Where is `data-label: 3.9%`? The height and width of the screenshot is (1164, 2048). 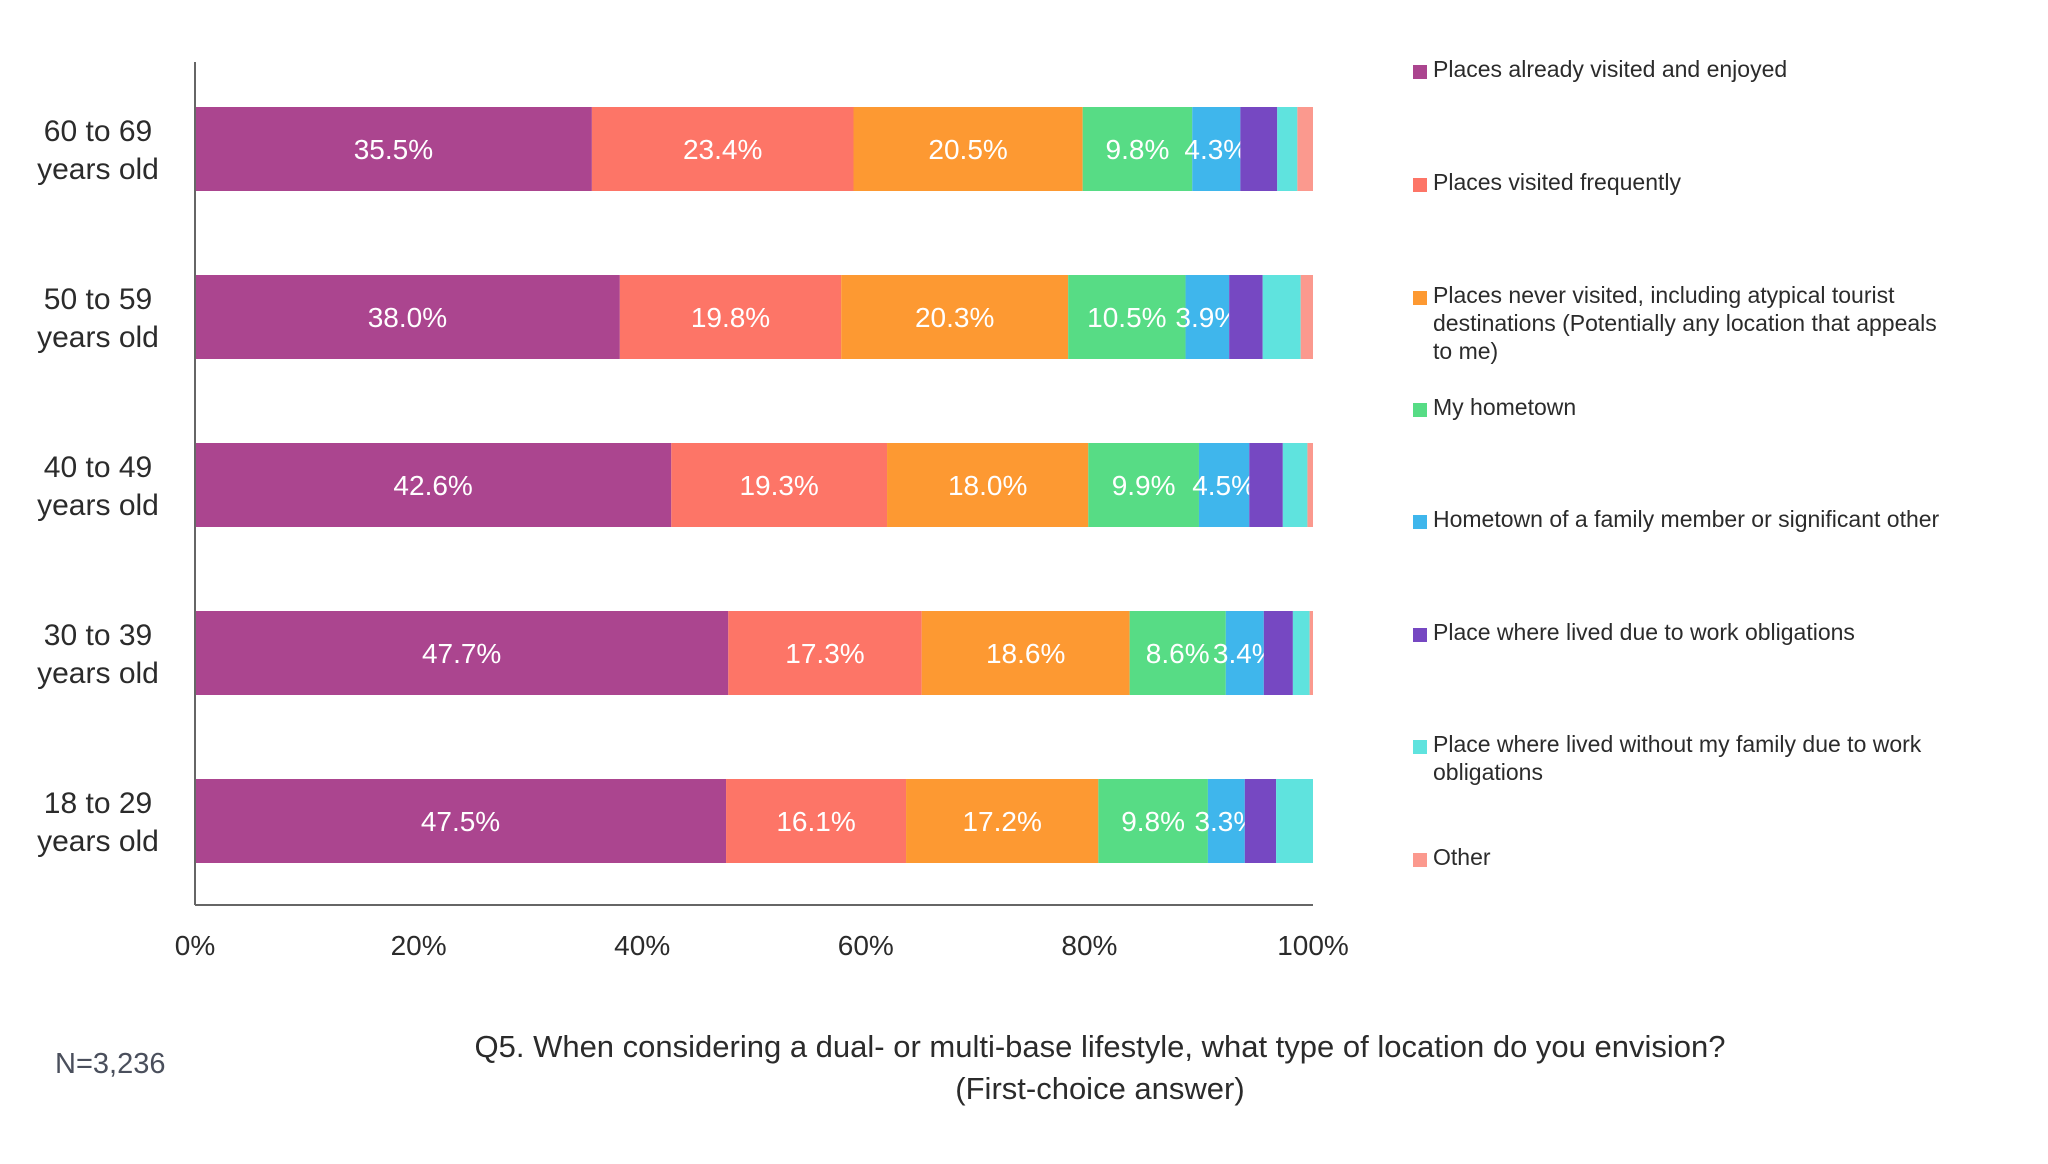
data-label: 3.9% is located at coordinates (1207, 317).